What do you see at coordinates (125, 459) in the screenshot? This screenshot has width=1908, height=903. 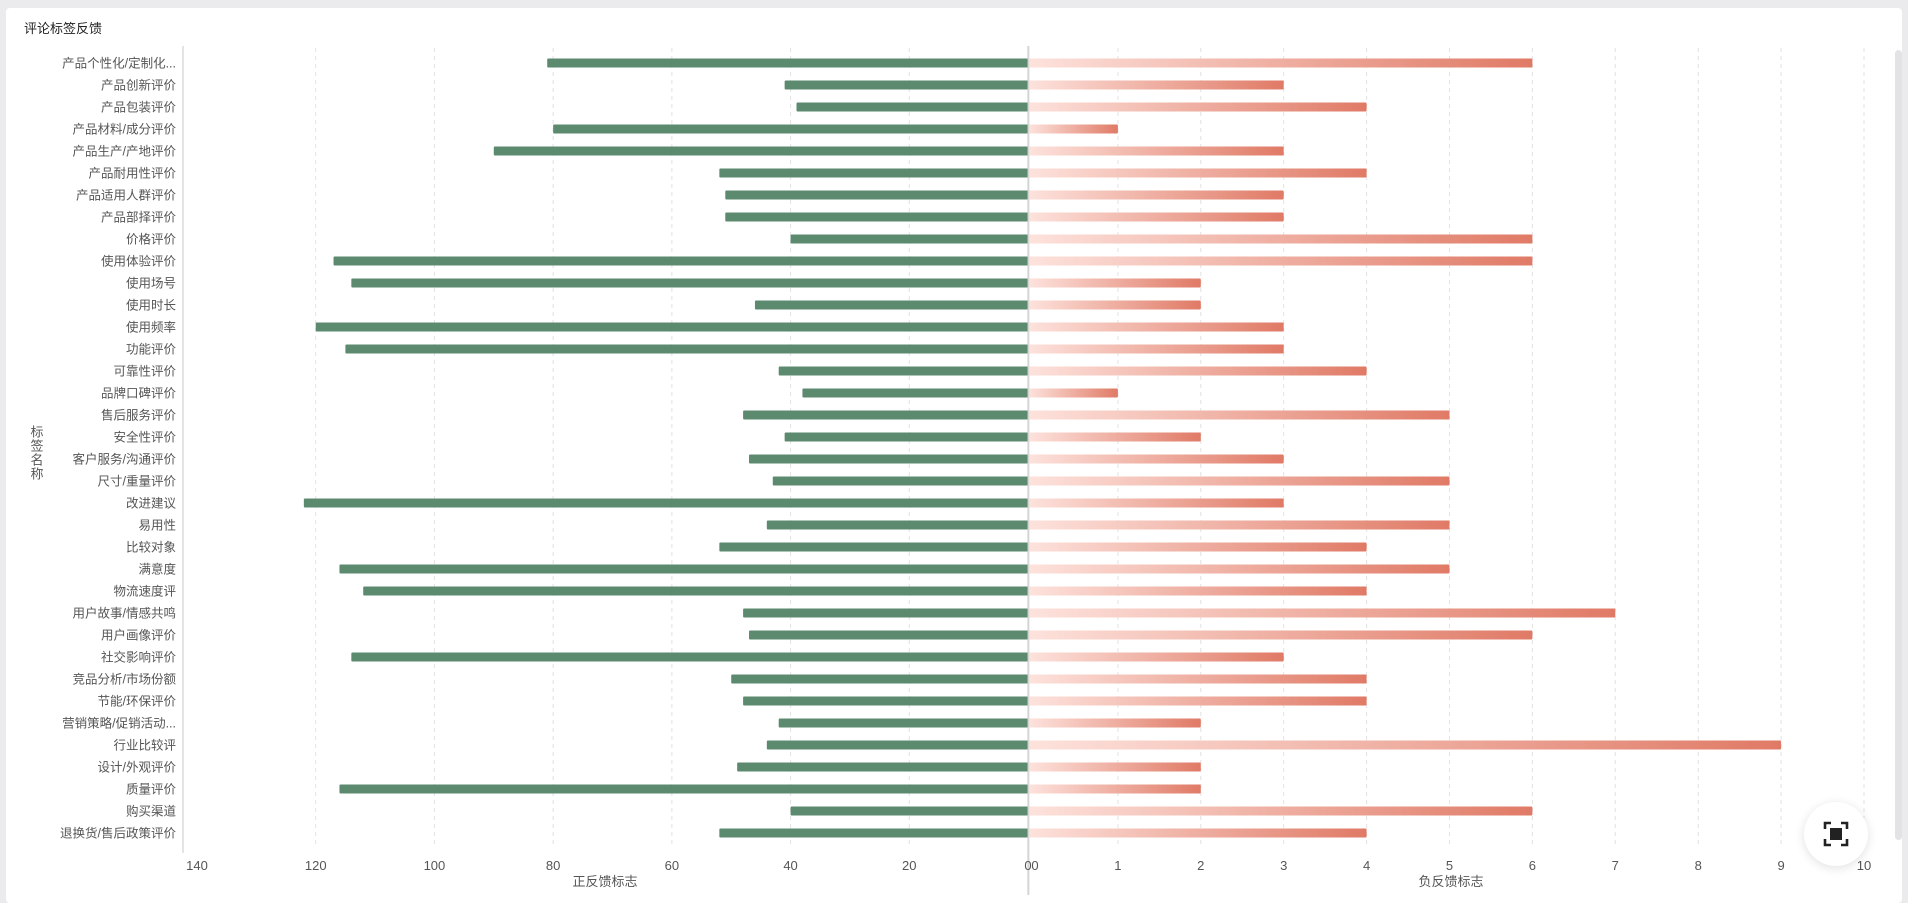 I see `category-label: 客户服务/沟通评价` at bounding box center [125, 459].